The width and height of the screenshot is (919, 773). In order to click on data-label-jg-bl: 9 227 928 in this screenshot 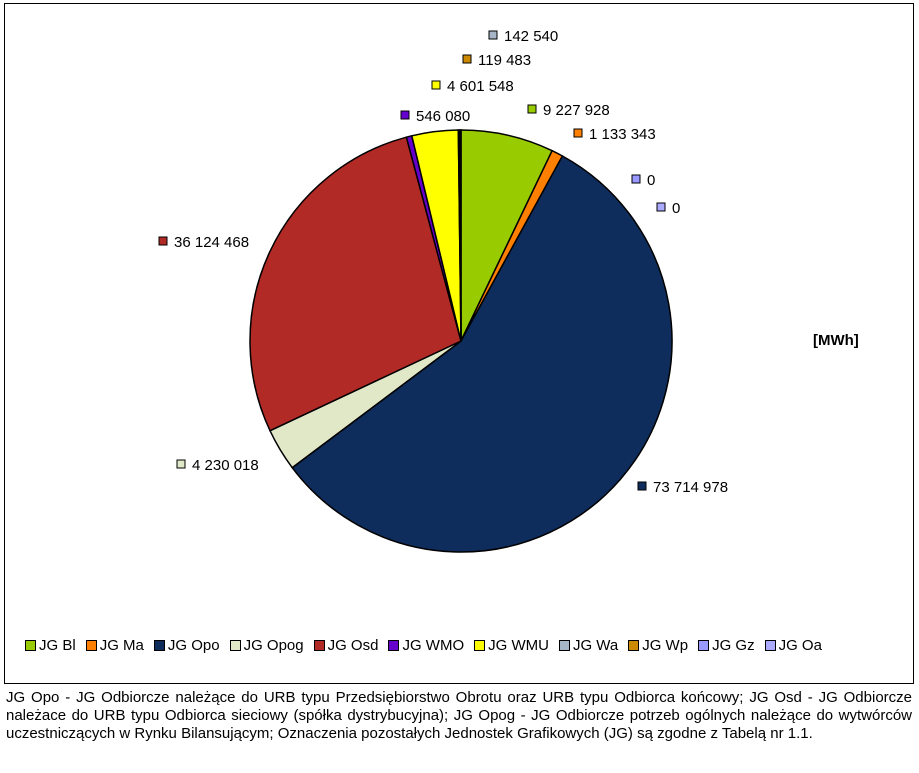, I will do `click(568, 110)`.